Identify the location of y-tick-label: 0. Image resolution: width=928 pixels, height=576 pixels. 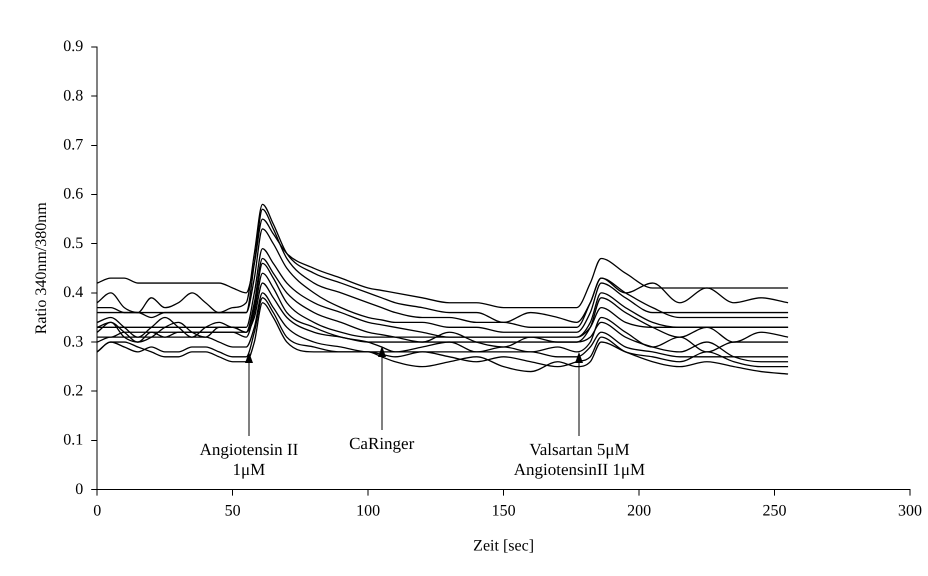
(79, 489).